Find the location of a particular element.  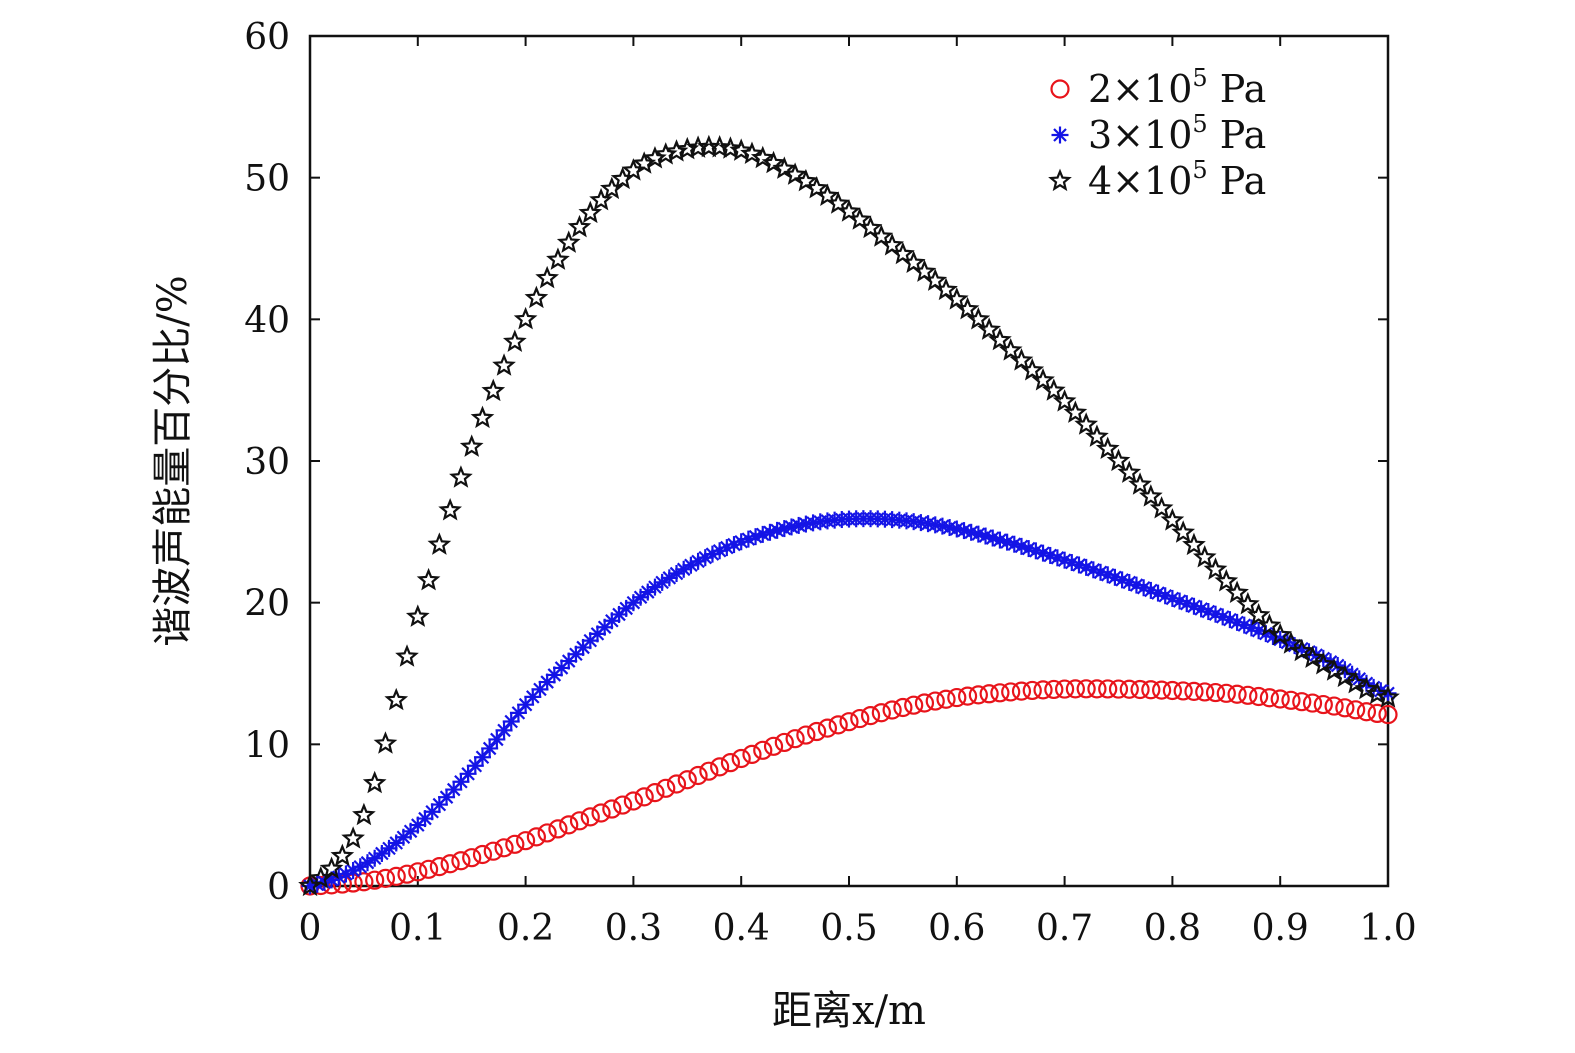

legend-item-3: 4×105 Pa is located at coordinates (1157, 179).